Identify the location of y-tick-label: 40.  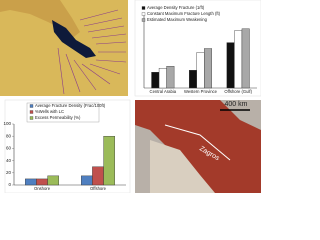
(9, 160).